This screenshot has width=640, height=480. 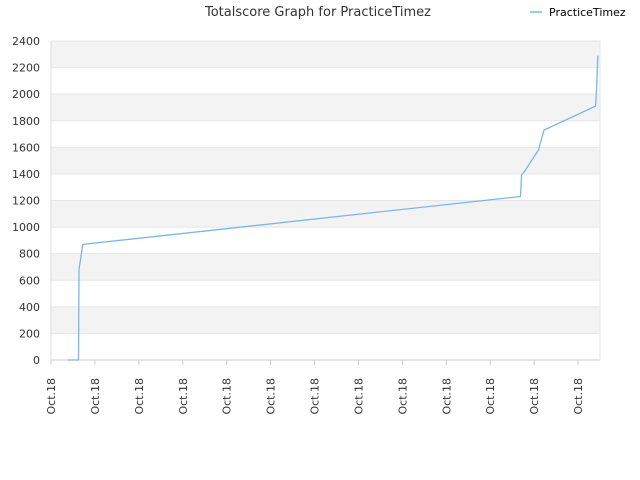 What do you see at coordinates (29, 307) in the screenshot?
I see `y-tick-label: 400` at bounding box center [29, 307].